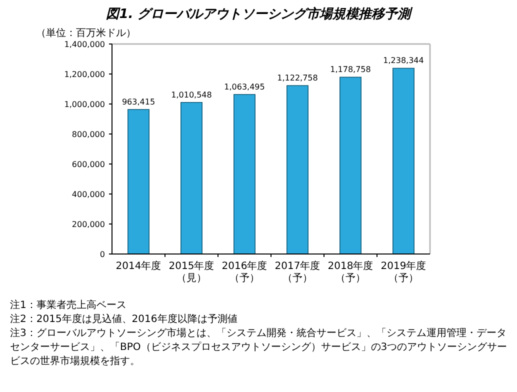  What do you see at coordinates (403, 272) in the screenshot?
I see `x-tick-label: 2019年度（予）` at bounding box center [403, 272].